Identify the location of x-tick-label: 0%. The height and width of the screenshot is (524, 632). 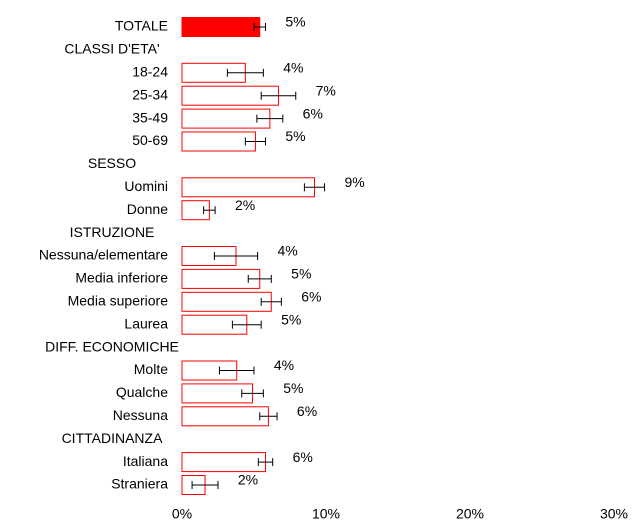
(182, 514).